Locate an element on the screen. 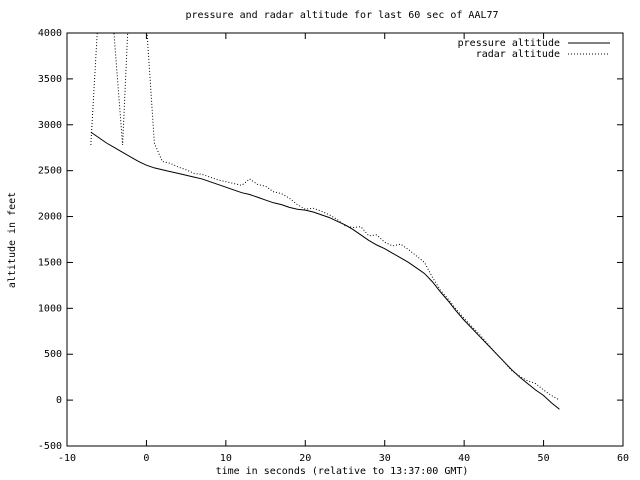 Image resolution: width=640 pixels, height=480 pixels. y-tick-label: -500 is located at coordinates (50, 446).